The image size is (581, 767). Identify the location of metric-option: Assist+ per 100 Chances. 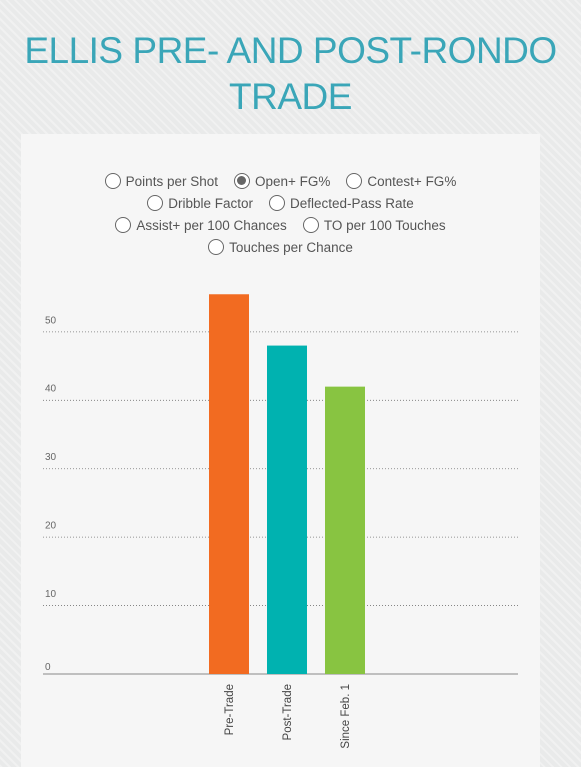
(201, 225).